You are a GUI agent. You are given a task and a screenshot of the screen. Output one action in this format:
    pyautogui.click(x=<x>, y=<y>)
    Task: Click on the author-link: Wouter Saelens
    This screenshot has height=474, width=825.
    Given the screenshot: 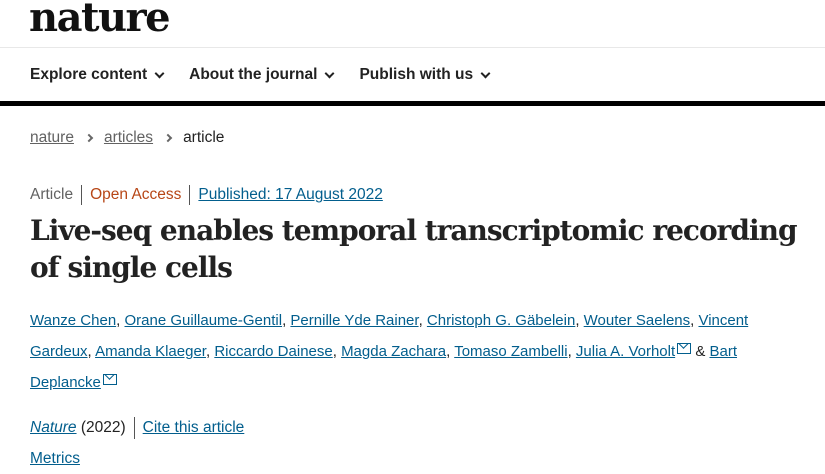 What is the action you would take?
    pyautogui.click(x=637, y=320)
    